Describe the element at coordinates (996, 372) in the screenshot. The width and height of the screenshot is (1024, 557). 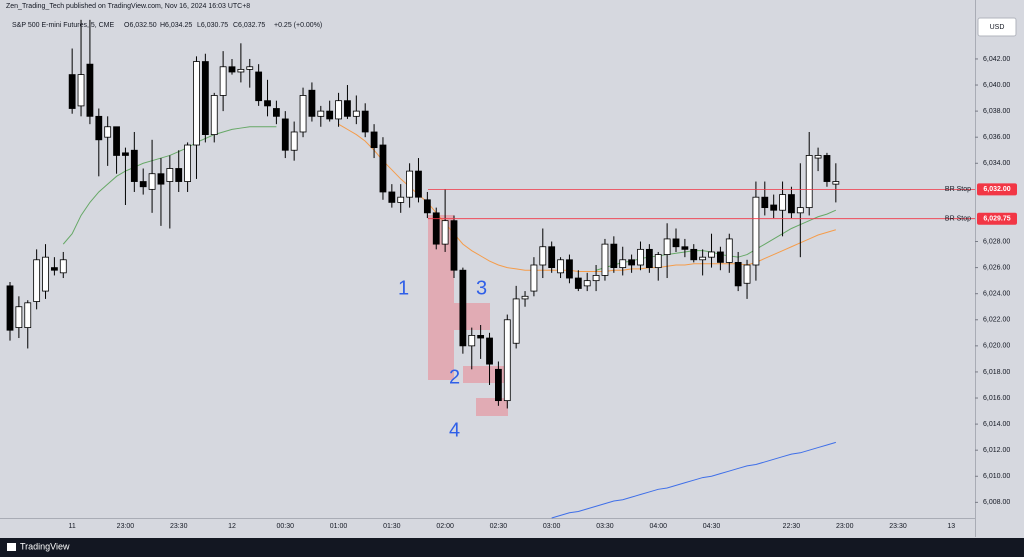
I see `y-tick-label: 6,018.00` at that location.